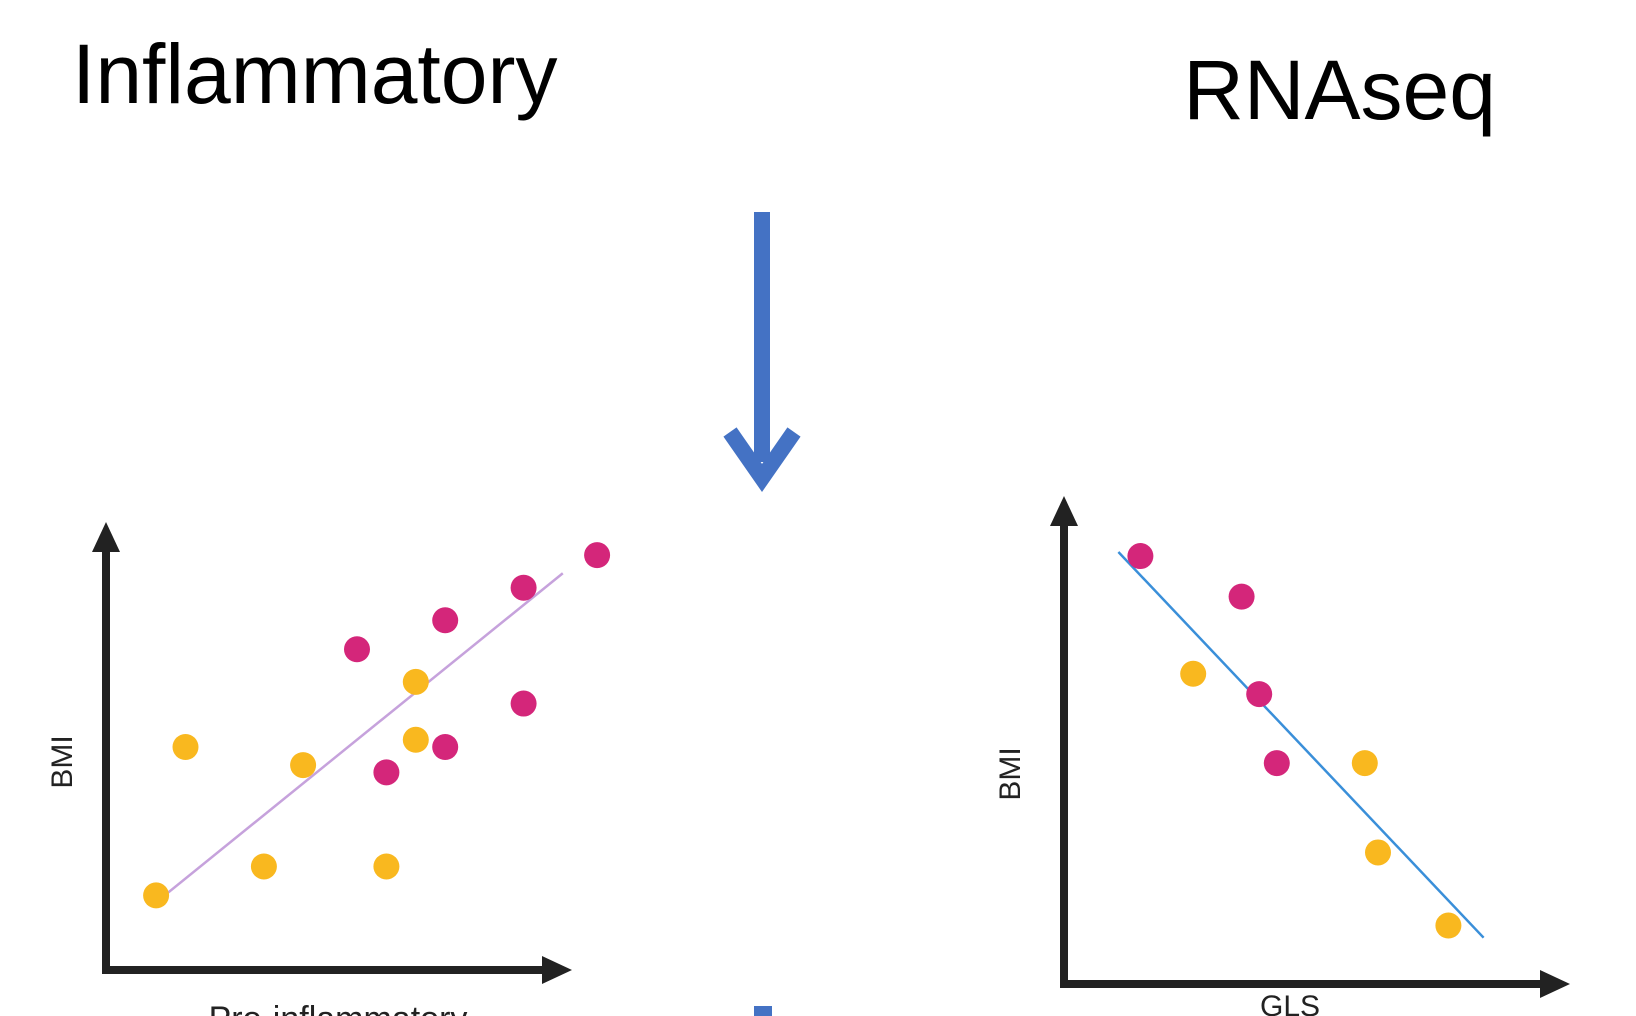  Describe the element at coordinates (315, 74) in the screenshot. I see `title-inflammatory: Inflammatory` at that location.